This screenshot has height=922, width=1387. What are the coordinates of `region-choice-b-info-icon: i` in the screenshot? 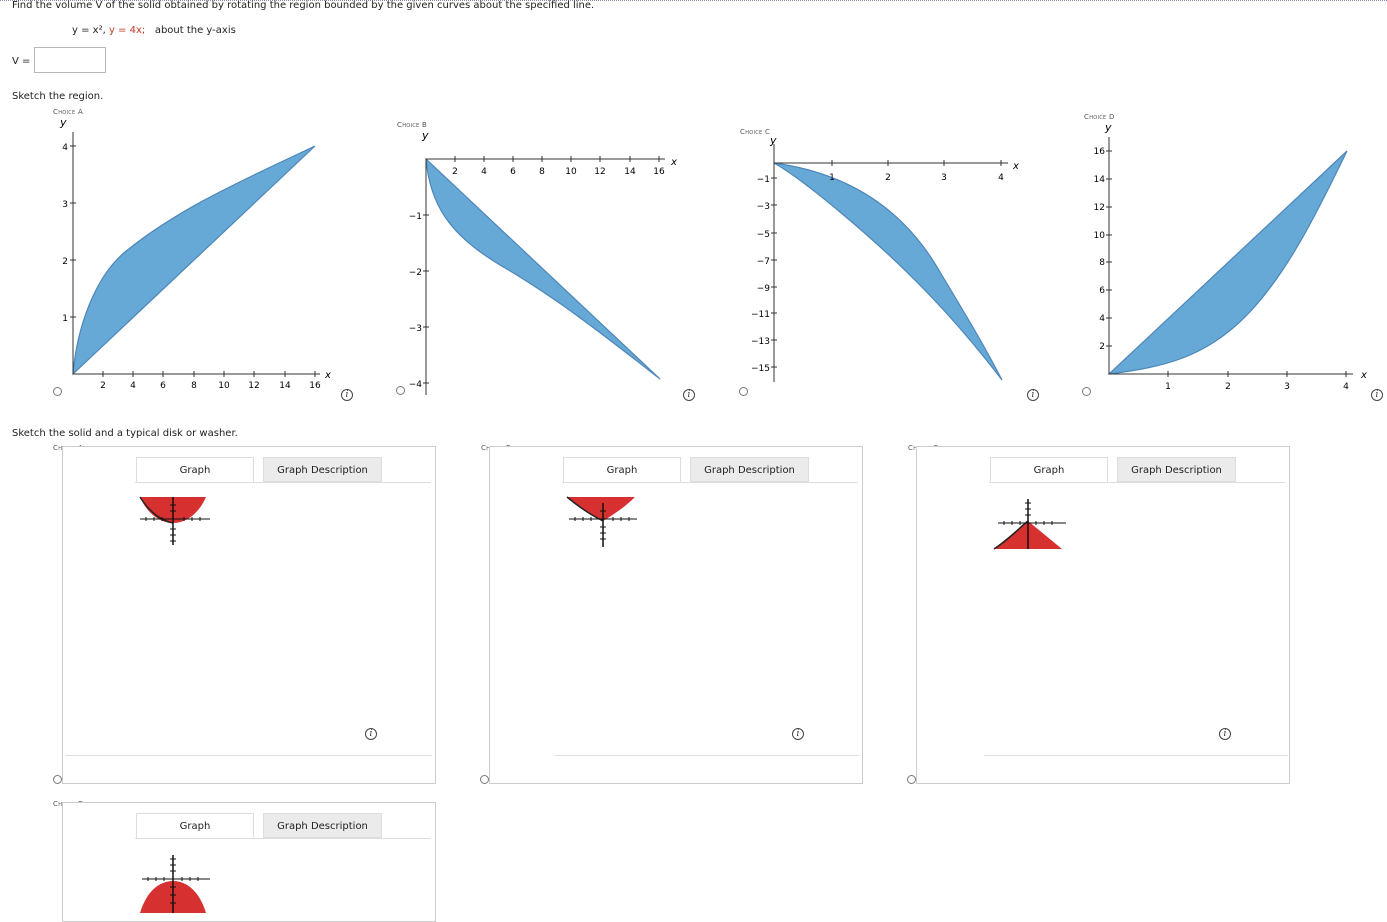 It's located at (689, 395).